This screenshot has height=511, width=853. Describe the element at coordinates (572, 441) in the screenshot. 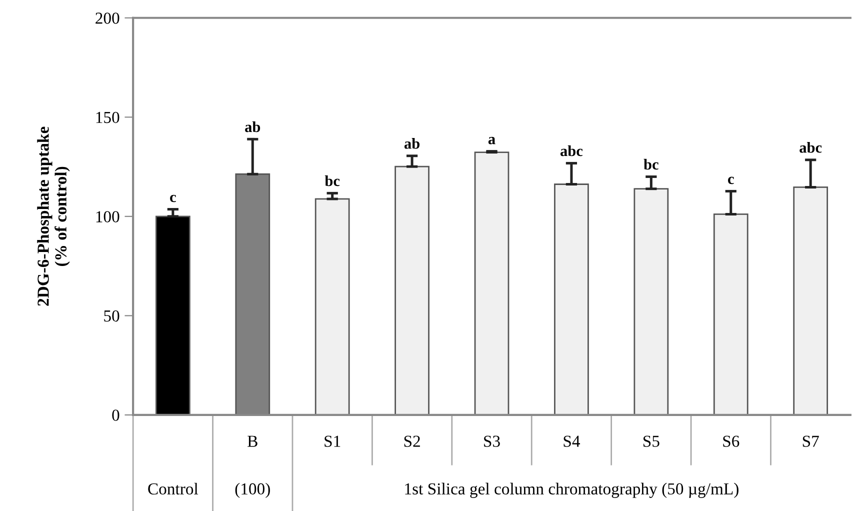

I see `x-tick-label: S4` at that location.